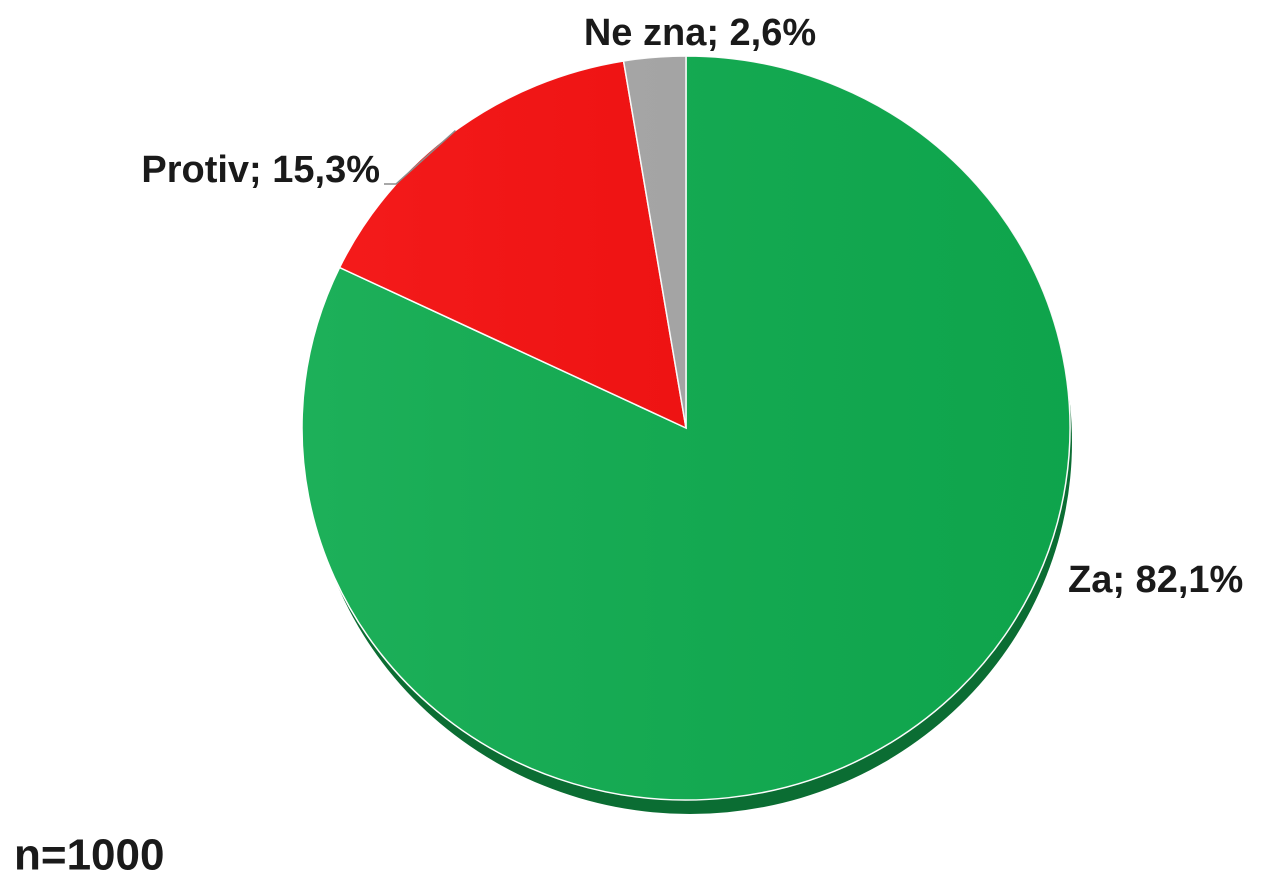  What do you see at coordinates (700, 33) in the screenshot?
I see `data-label: Ne zna; 2,6%` at bounding box center [700, 33].